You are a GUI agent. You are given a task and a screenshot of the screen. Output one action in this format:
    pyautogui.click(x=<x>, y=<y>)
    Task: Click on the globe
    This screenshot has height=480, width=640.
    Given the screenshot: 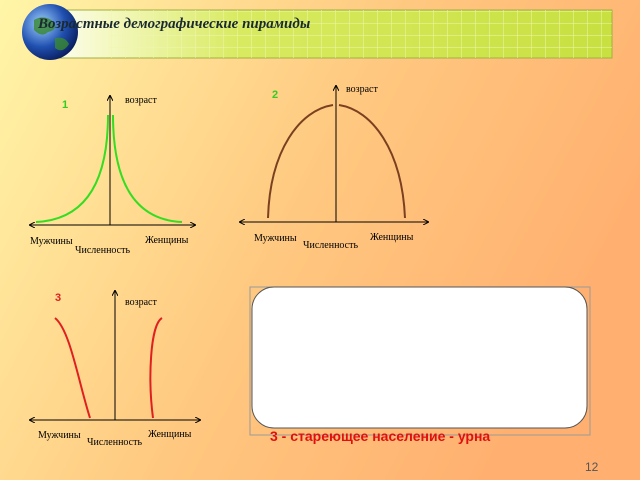 What is the action you would take?
    pyautogui.click(x=50, y=32)
    